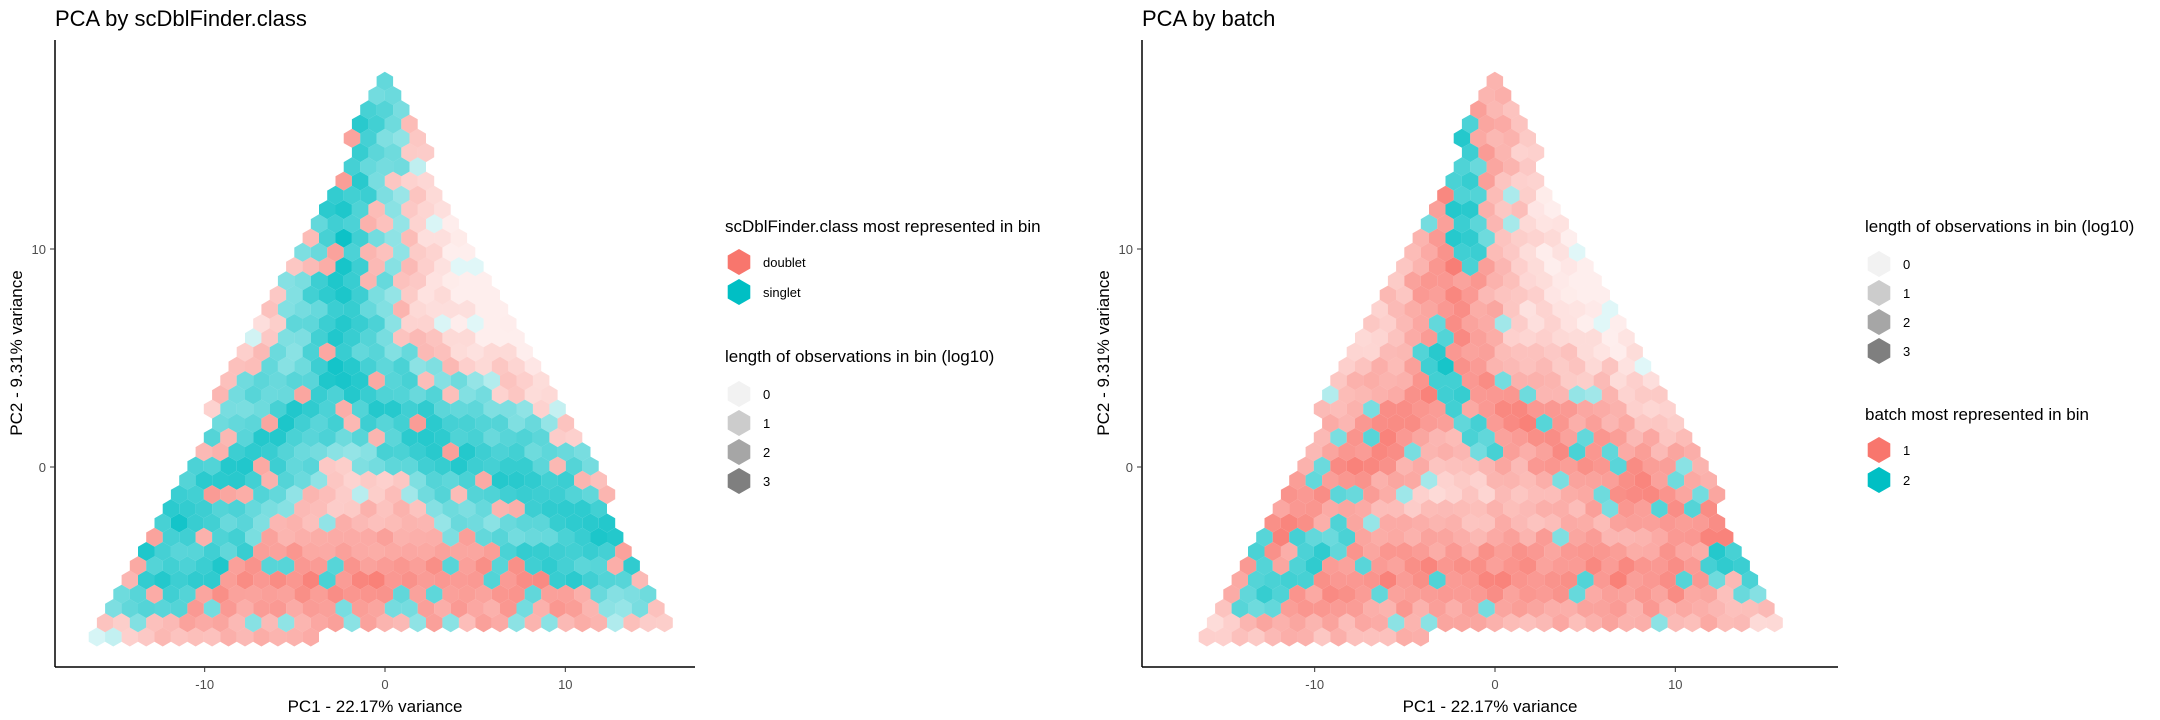 Image resolution: width=2160 pixels, height=720 pixels. What do you see at coordinates (766, 452) in the screenshot?
I see `legend-entry-label: 2` at bounding box center [766, 452].